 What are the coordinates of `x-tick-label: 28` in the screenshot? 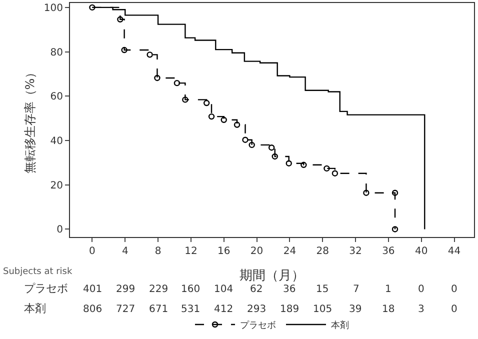 It's located at (322, 251).